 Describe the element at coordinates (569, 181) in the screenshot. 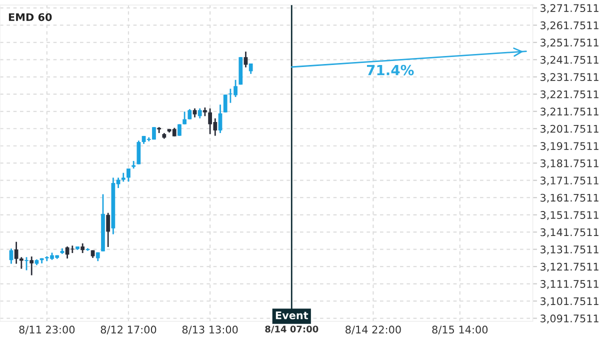

I see `y-tick-label: 3,171.7511` at that location.